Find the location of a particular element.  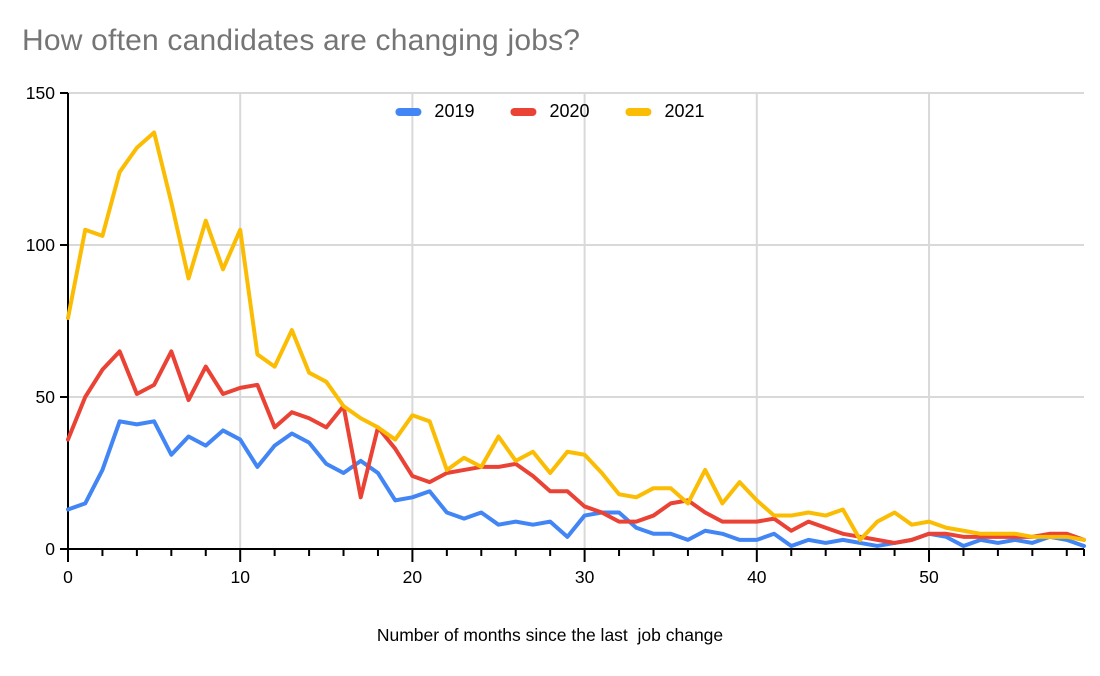

legend-swatch-2021 is located at coordinates (638, 111).